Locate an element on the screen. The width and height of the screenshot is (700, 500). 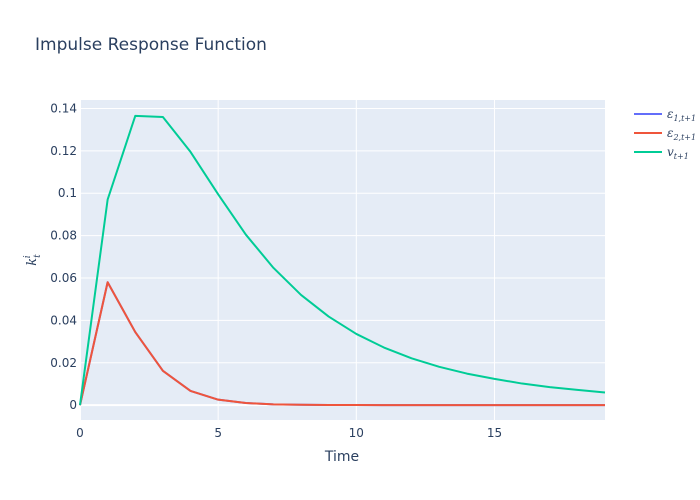
legend-label: vt+1 is located at coordinates (678, 153).